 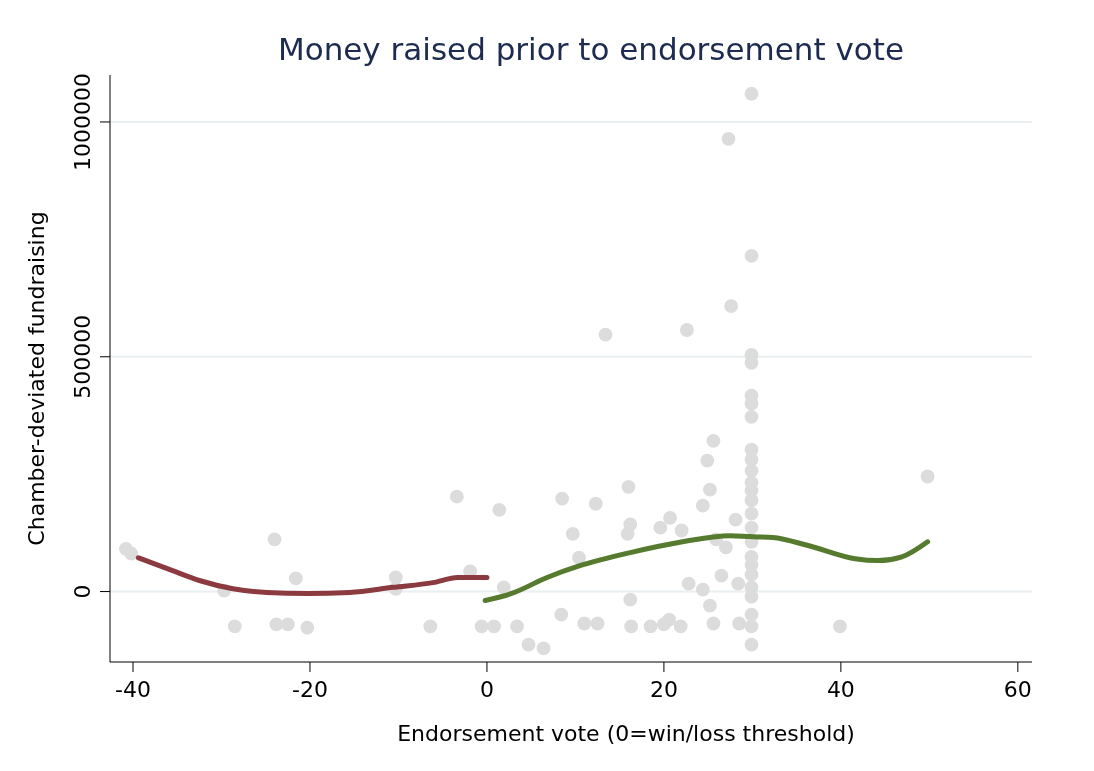 I want to click on chart-title: Money raised prior to endorsement vote, so click(x=591, y=49).